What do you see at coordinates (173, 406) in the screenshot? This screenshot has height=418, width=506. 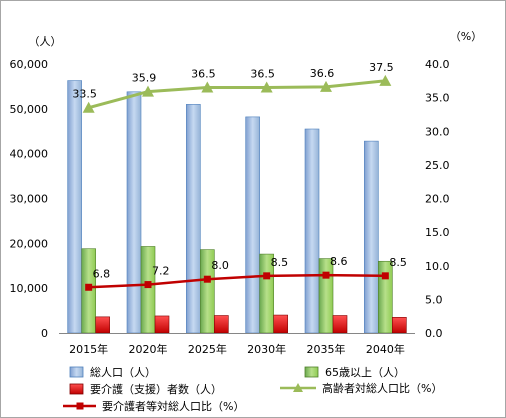 I see `legend-label-care-ratio: 要介護者等対総人口比（%）` at bounding box center [173, 406].